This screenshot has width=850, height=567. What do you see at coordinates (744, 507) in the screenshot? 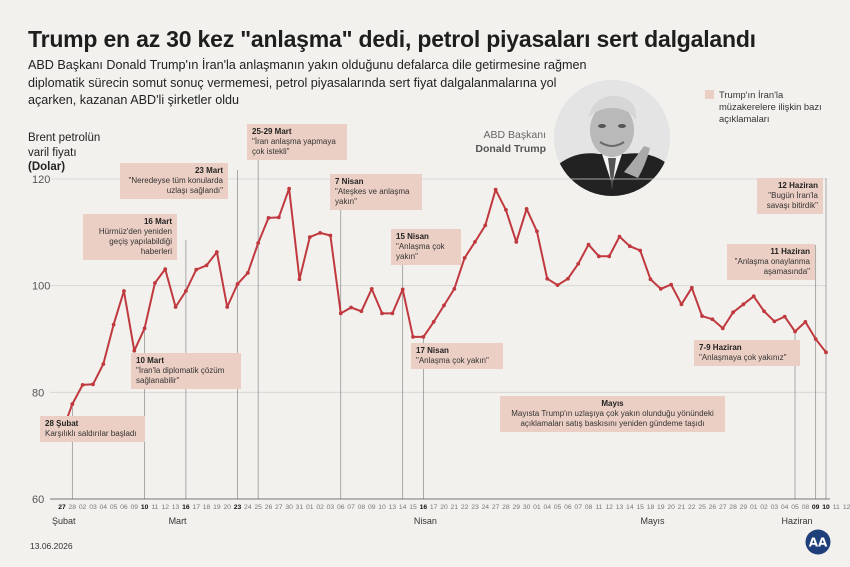
I see `x-tick-label: 29` at bounding box center [744, 507].